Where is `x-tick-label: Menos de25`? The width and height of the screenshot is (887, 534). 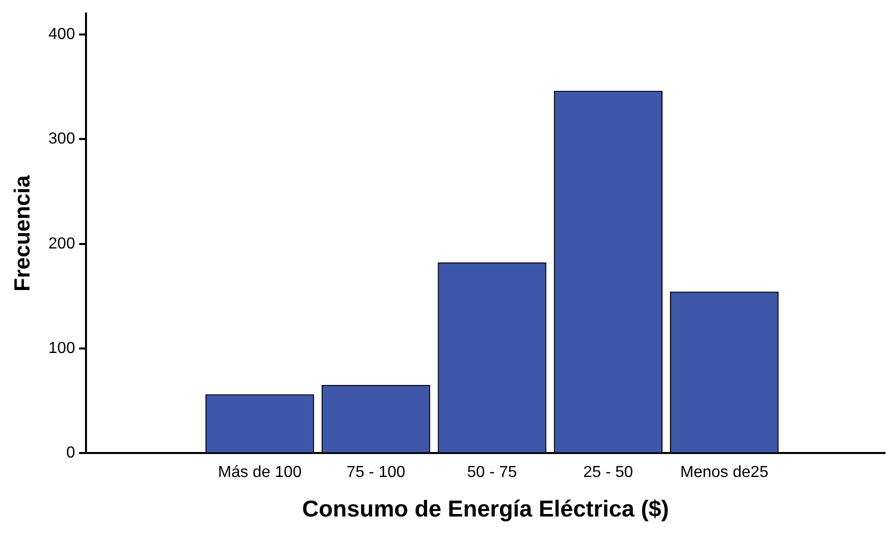
x-tick-label: Menos de25 is located at coordinates (724, 473).